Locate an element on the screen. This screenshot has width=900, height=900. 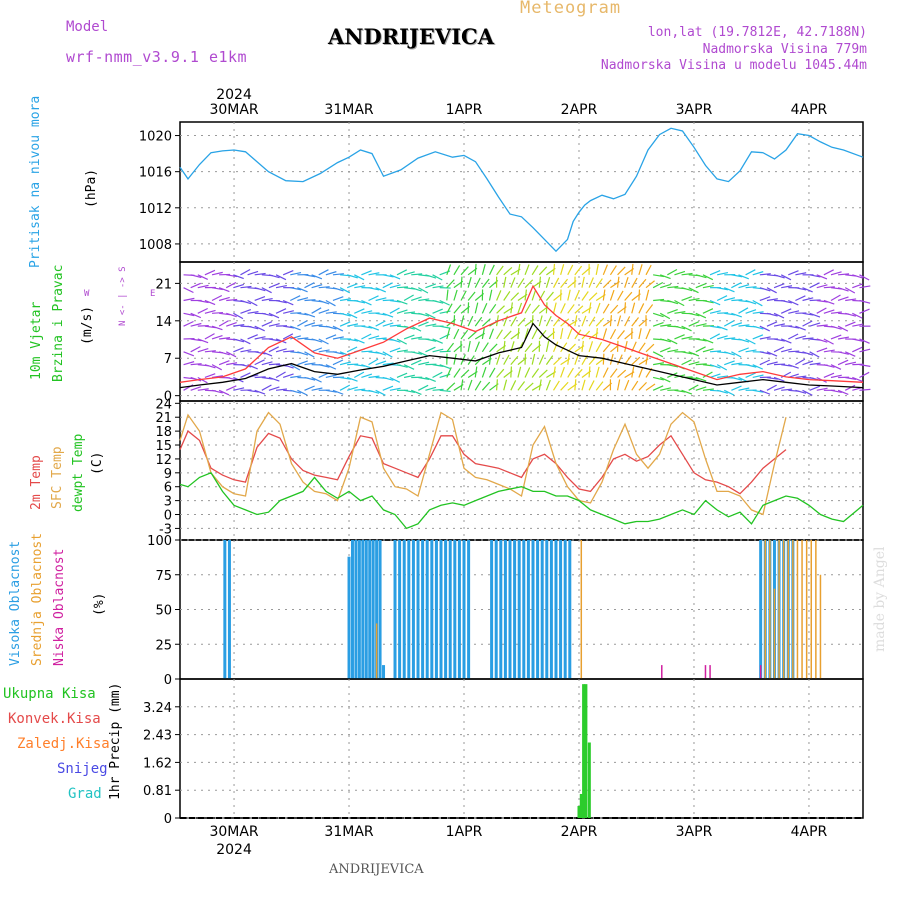
lonlat-label: lon,lat (19.7812E, 42.7188N) is located at coordinates (757, 32).